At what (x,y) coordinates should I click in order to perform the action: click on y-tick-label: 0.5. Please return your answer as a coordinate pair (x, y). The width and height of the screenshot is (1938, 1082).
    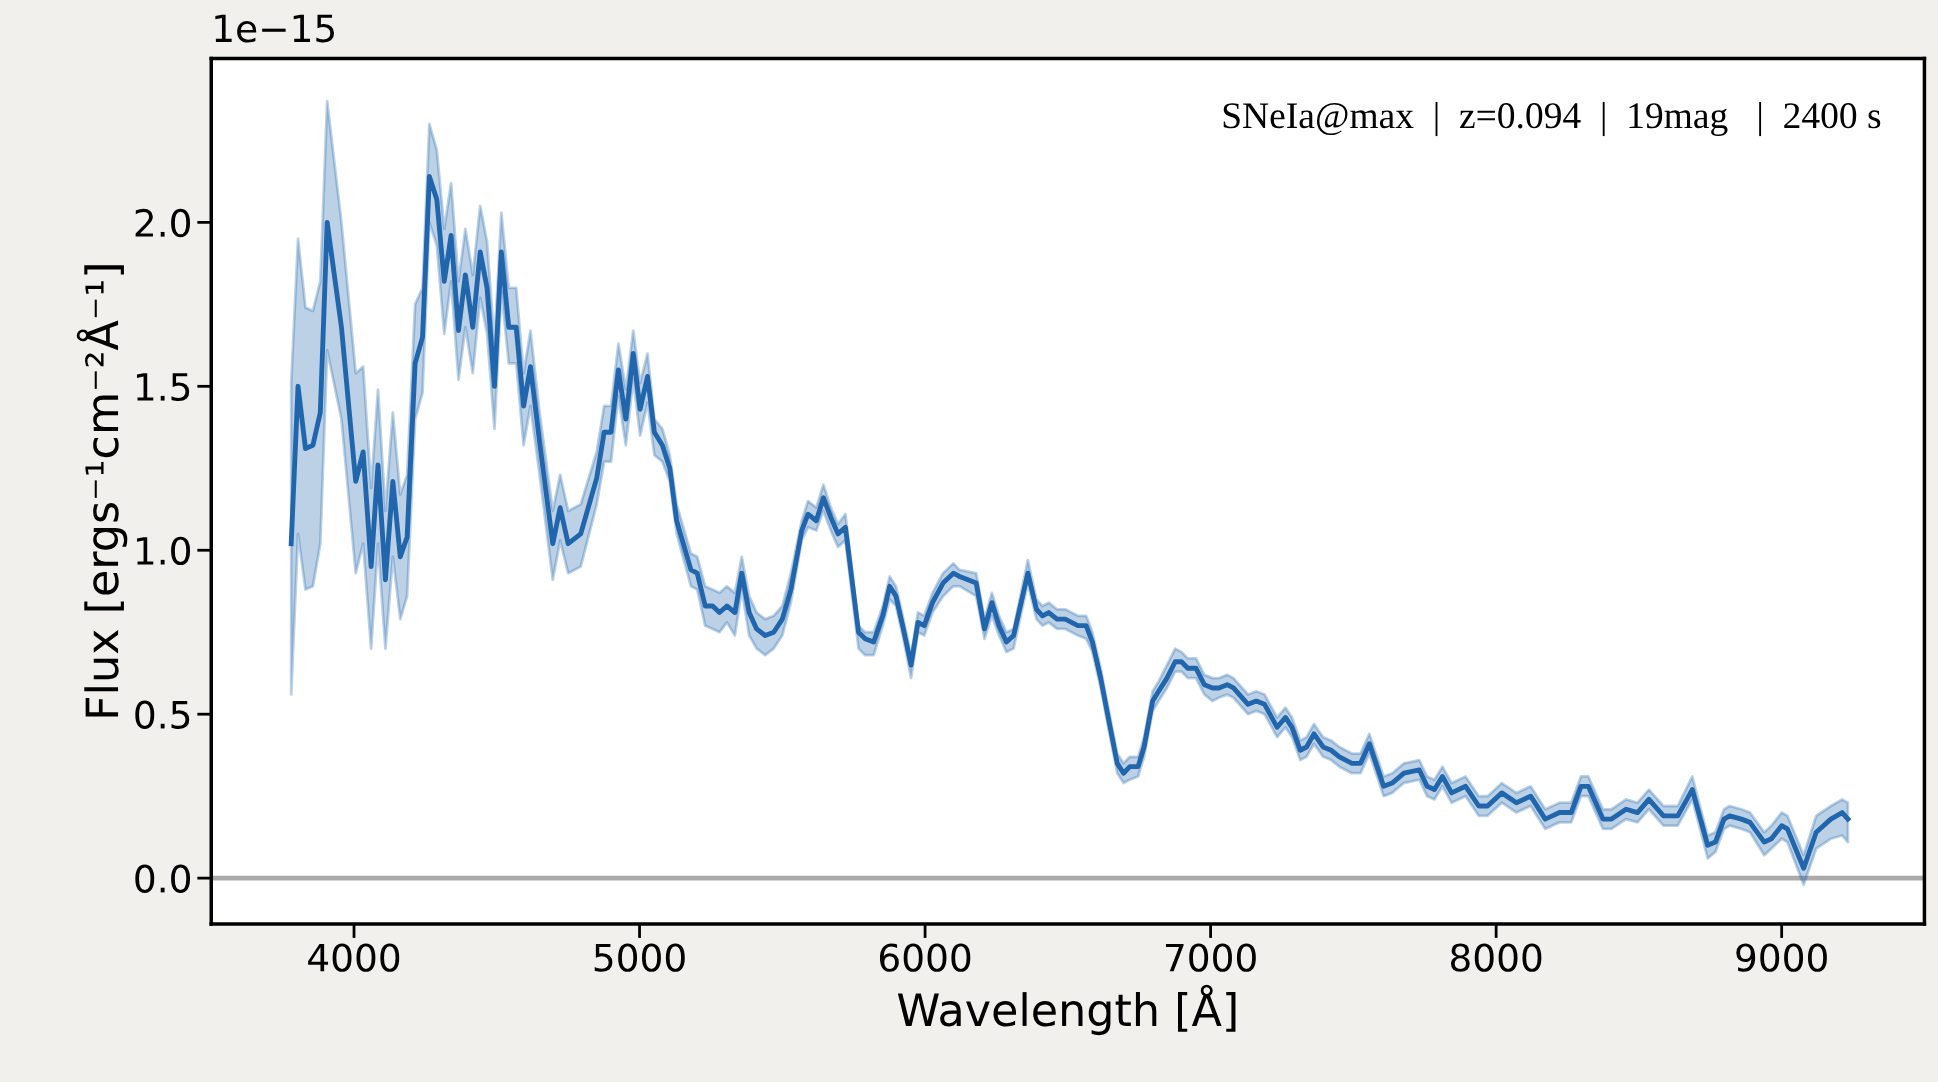
    Looking at the image, I should click on (162, 714).